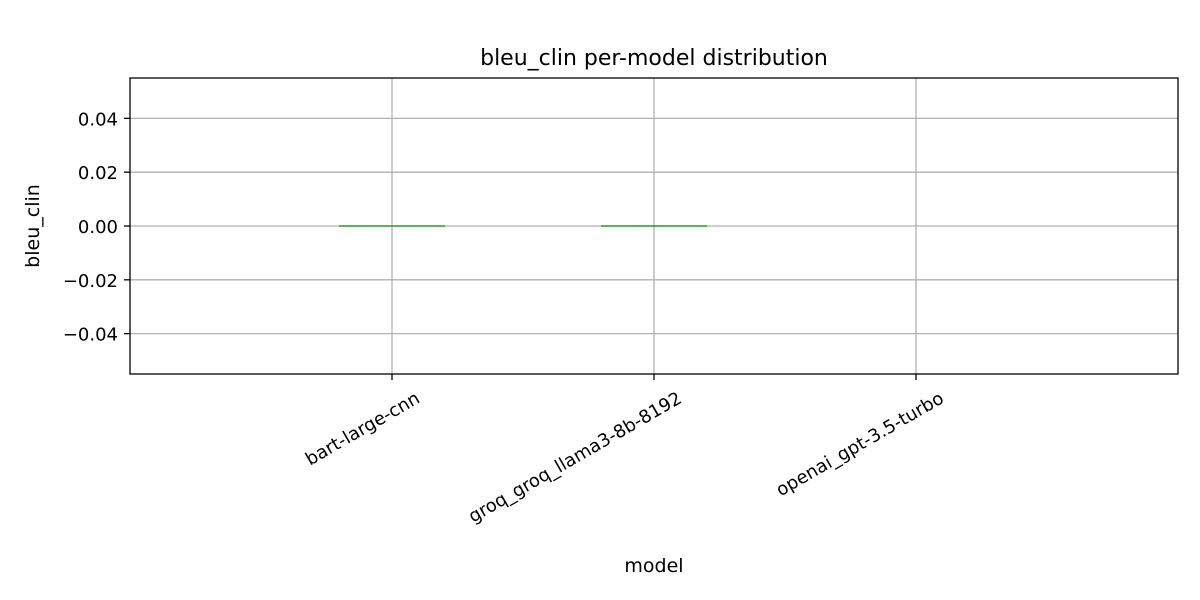 The height and width of the screenshot is (600, 1200). What do you see at coordinates (98, 227) in the screenshot?
I see `y-tick-label: 0.00` at bounding box center [98, 227].